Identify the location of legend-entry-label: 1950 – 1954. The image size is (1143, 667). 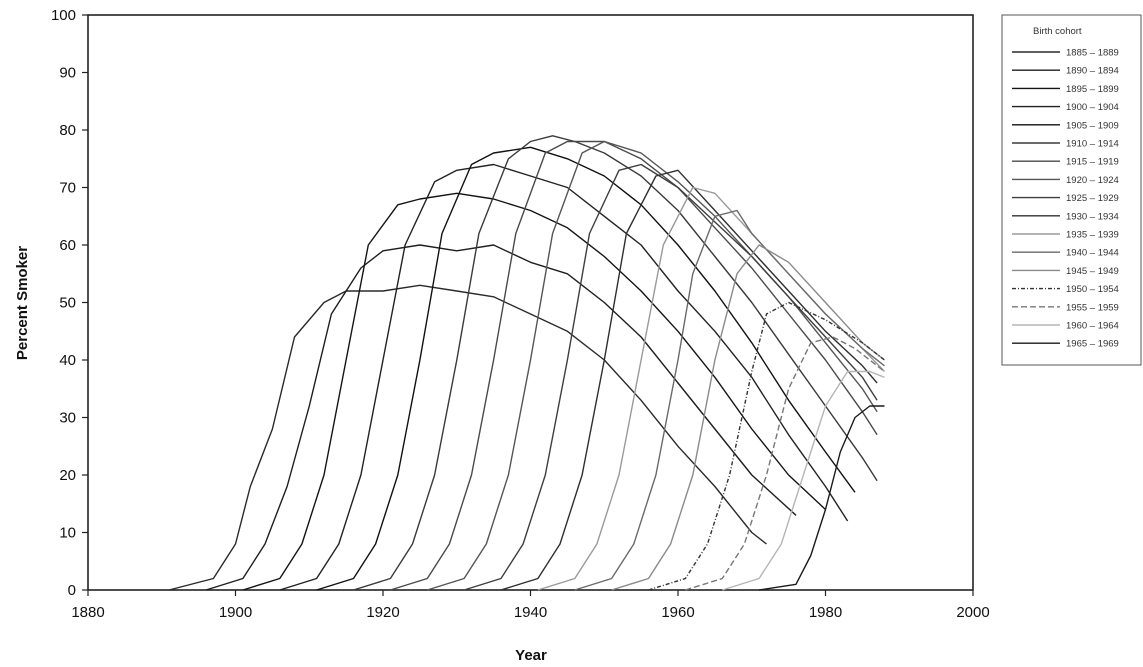
(1092, 289).